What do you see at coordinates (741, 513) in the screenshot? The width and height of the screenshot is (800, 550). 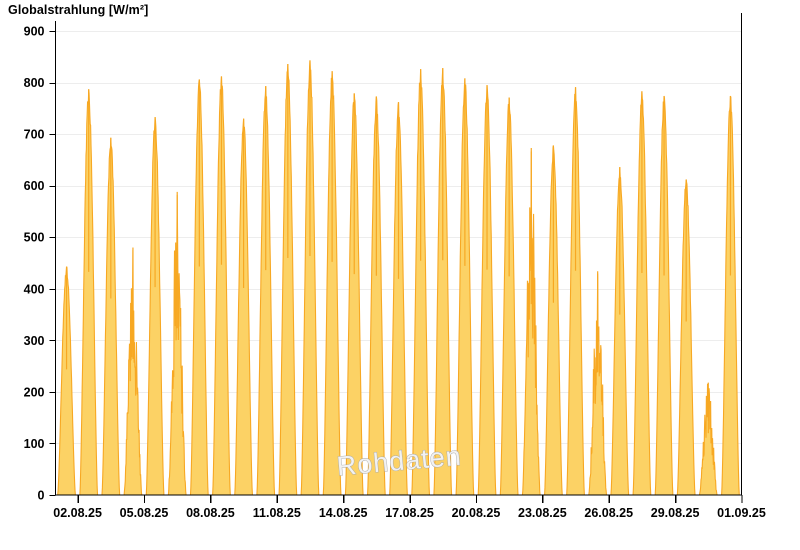 I see `x-tick-label: 01.09.25` at bounding box center [741, 513].